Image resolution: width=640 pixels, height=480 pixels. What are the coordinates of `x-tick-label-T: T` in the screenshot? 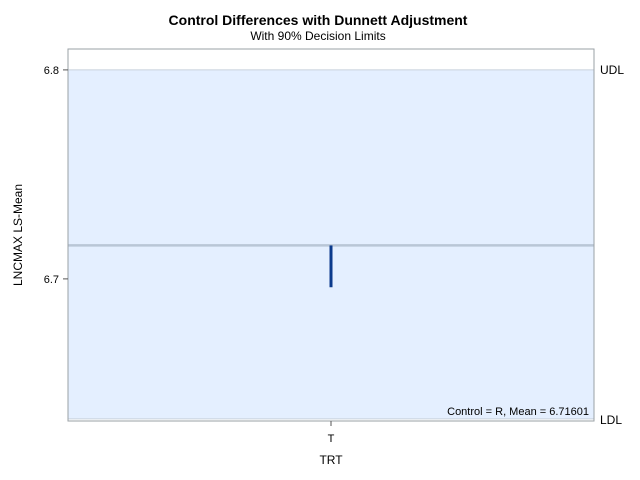 It's located at (331, 439).